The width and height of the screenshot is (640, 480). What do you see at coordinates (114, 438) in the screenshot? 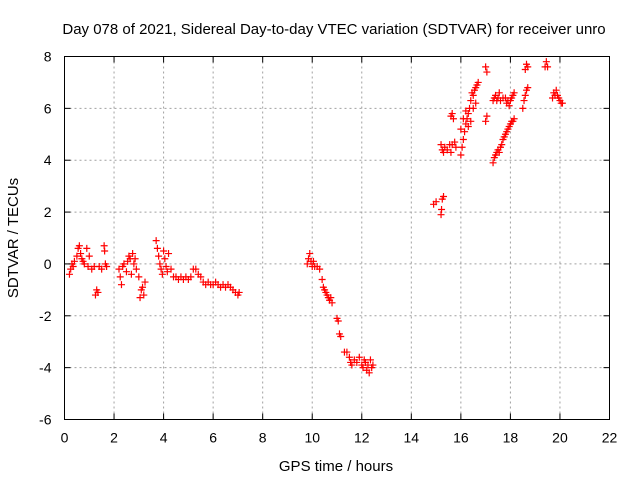
I see `x-tick-label: 2` at bounding box center [114, 438].